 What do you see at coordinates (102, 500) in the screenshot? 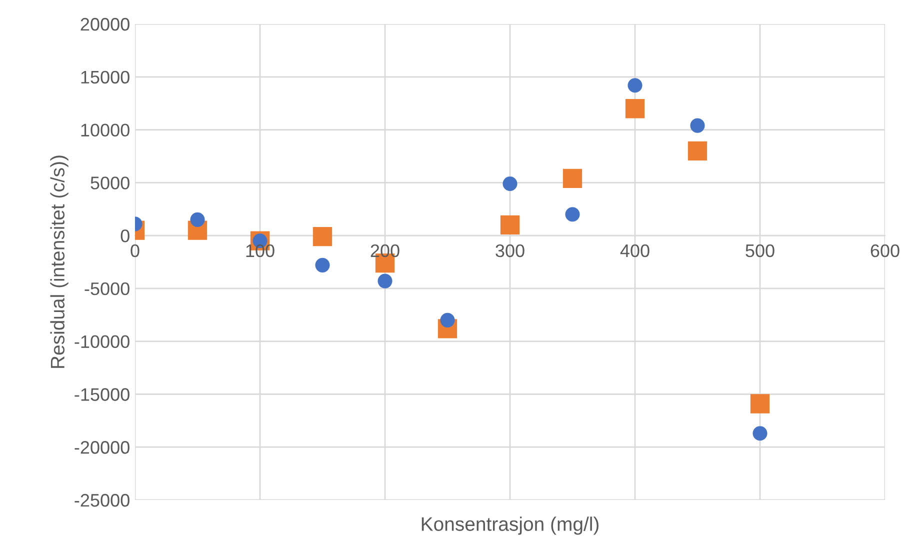
I see `y-tick-label: -25000` at bounding box center [102, 500].